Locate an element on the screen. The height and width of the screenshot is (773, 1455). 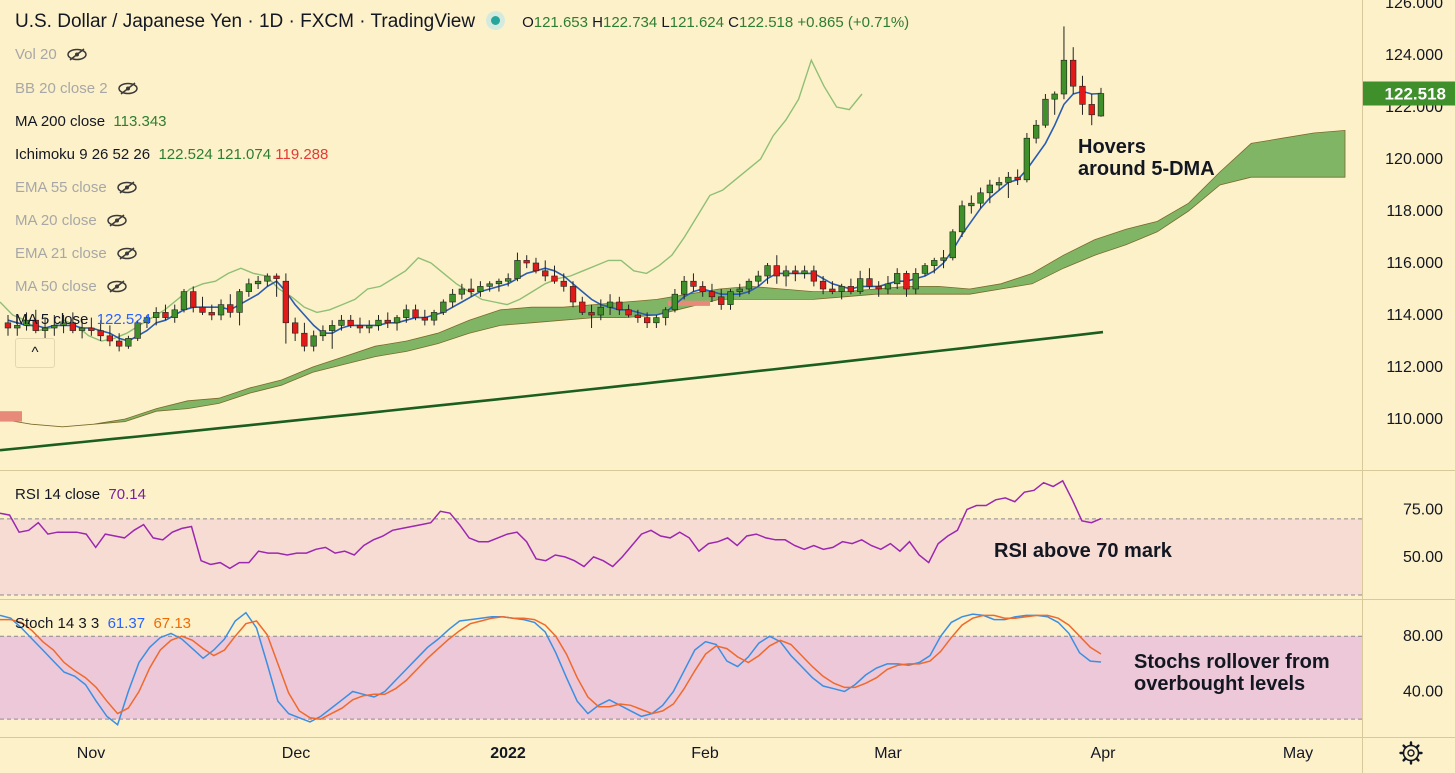
rsi-line is located at coordinates (551, 524).